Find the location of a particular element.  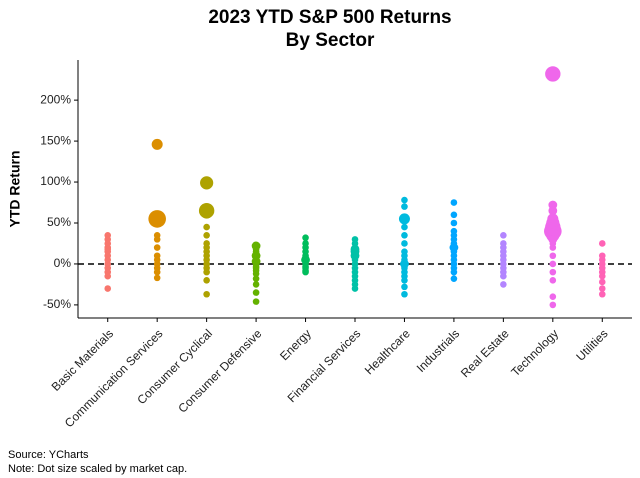

y-tick-label: 200% is located at coordinates (55, 99).